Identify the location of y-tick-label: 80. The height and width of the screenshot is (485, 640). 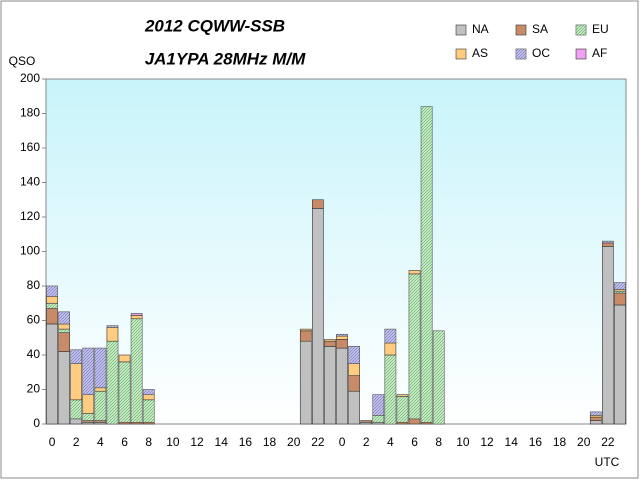
(34, 285).